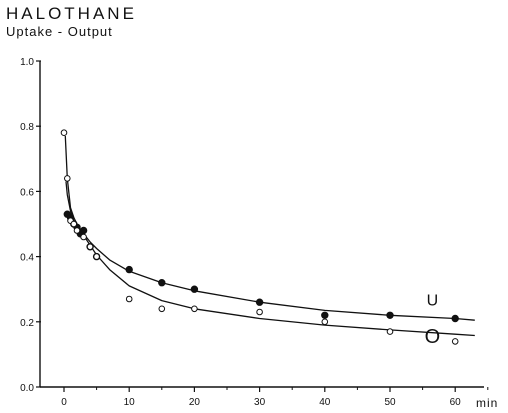 This screenshot has height=413, width=508. What do you see at coordinates (325, 402) in the screenshot?
I see `x-tick-label: 40` at bounding box center [325, 402].